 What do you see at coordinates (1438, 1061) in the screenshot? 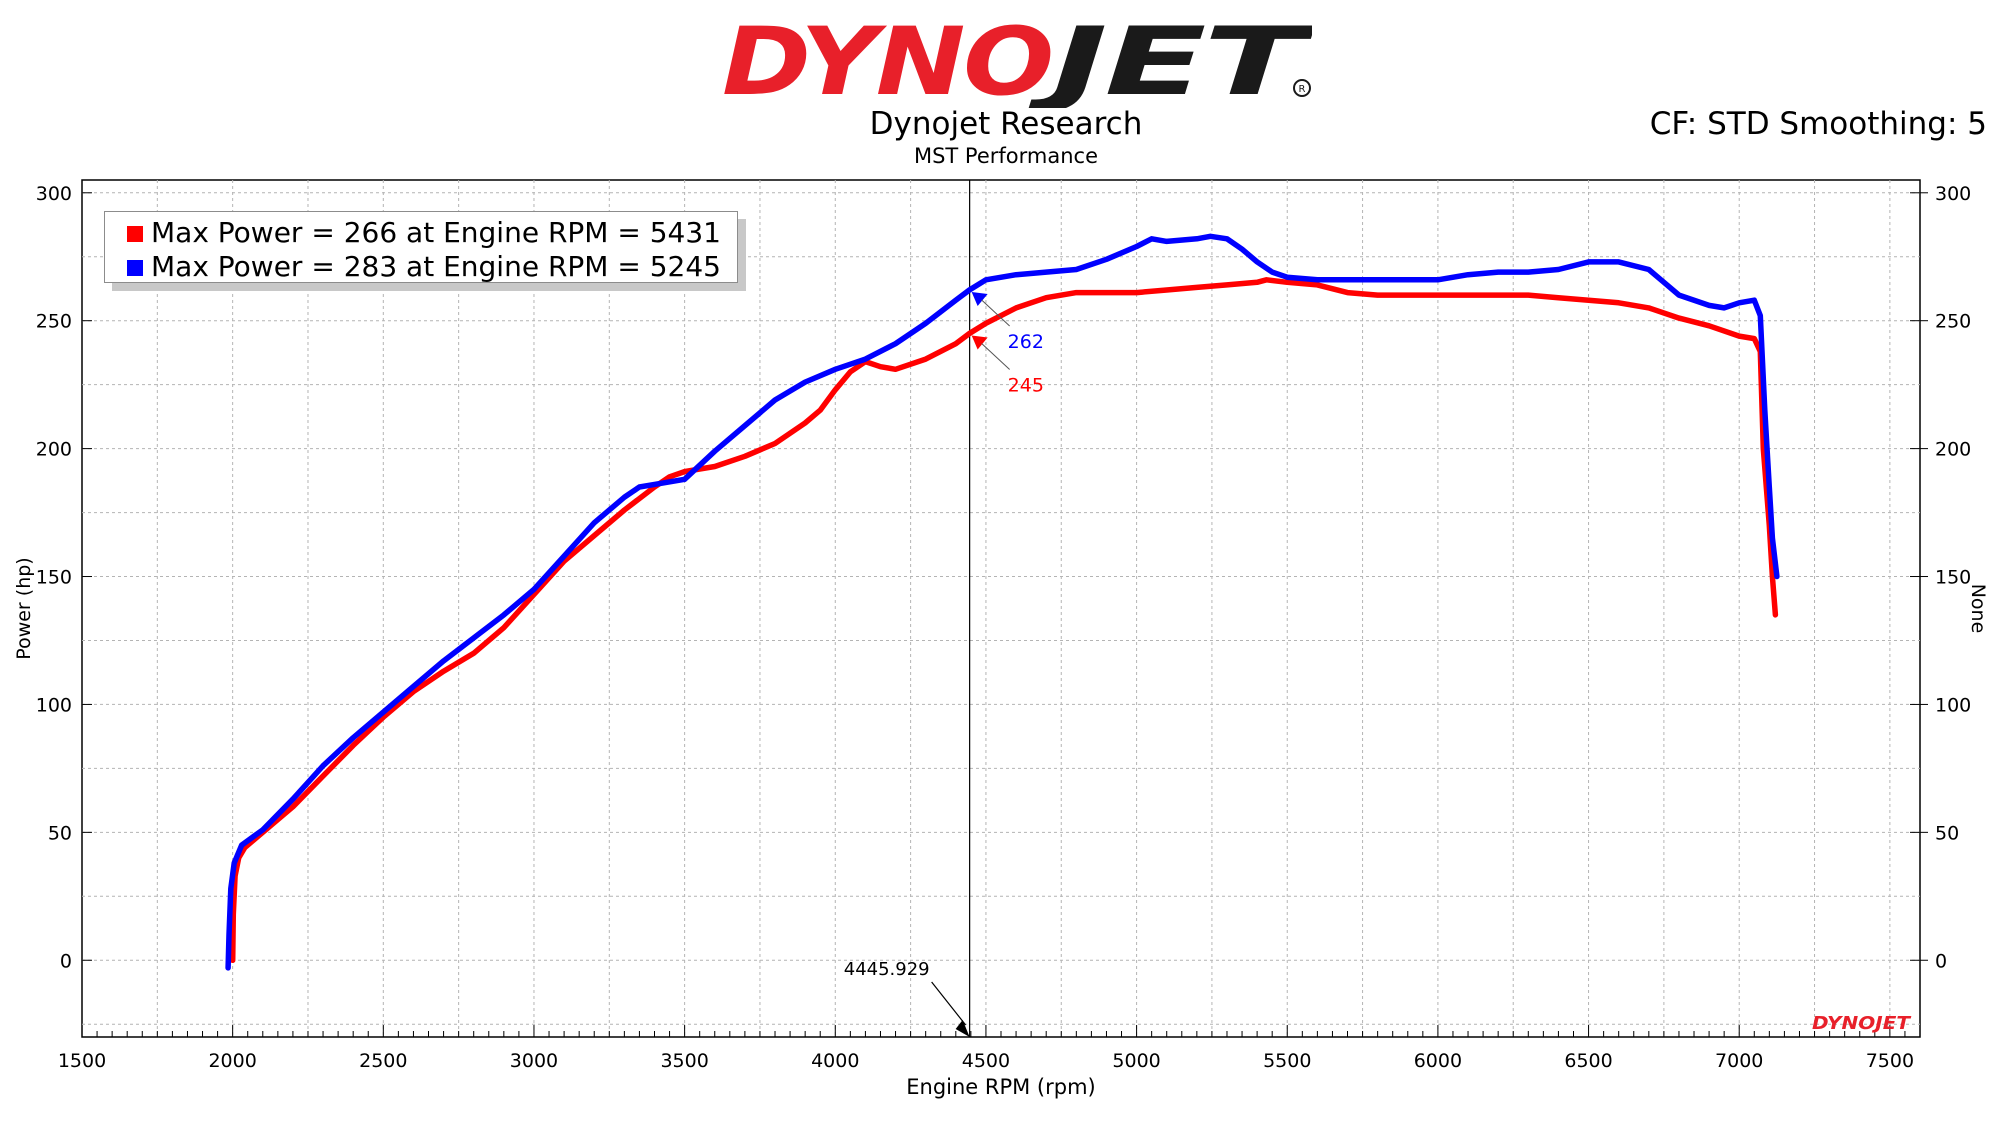
I see `x-tick-label: 6000` at bounding box center [1438, 1061].